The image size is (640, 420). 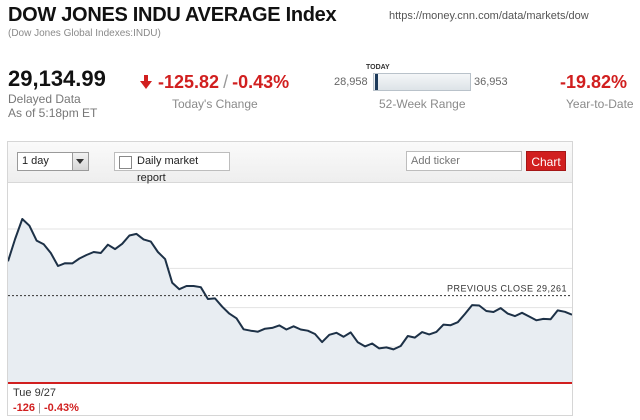 What do you see at coordinates (24, 408) in the screenshot?
I see `chart-change-points: -126` at bounding box center [24, 408].